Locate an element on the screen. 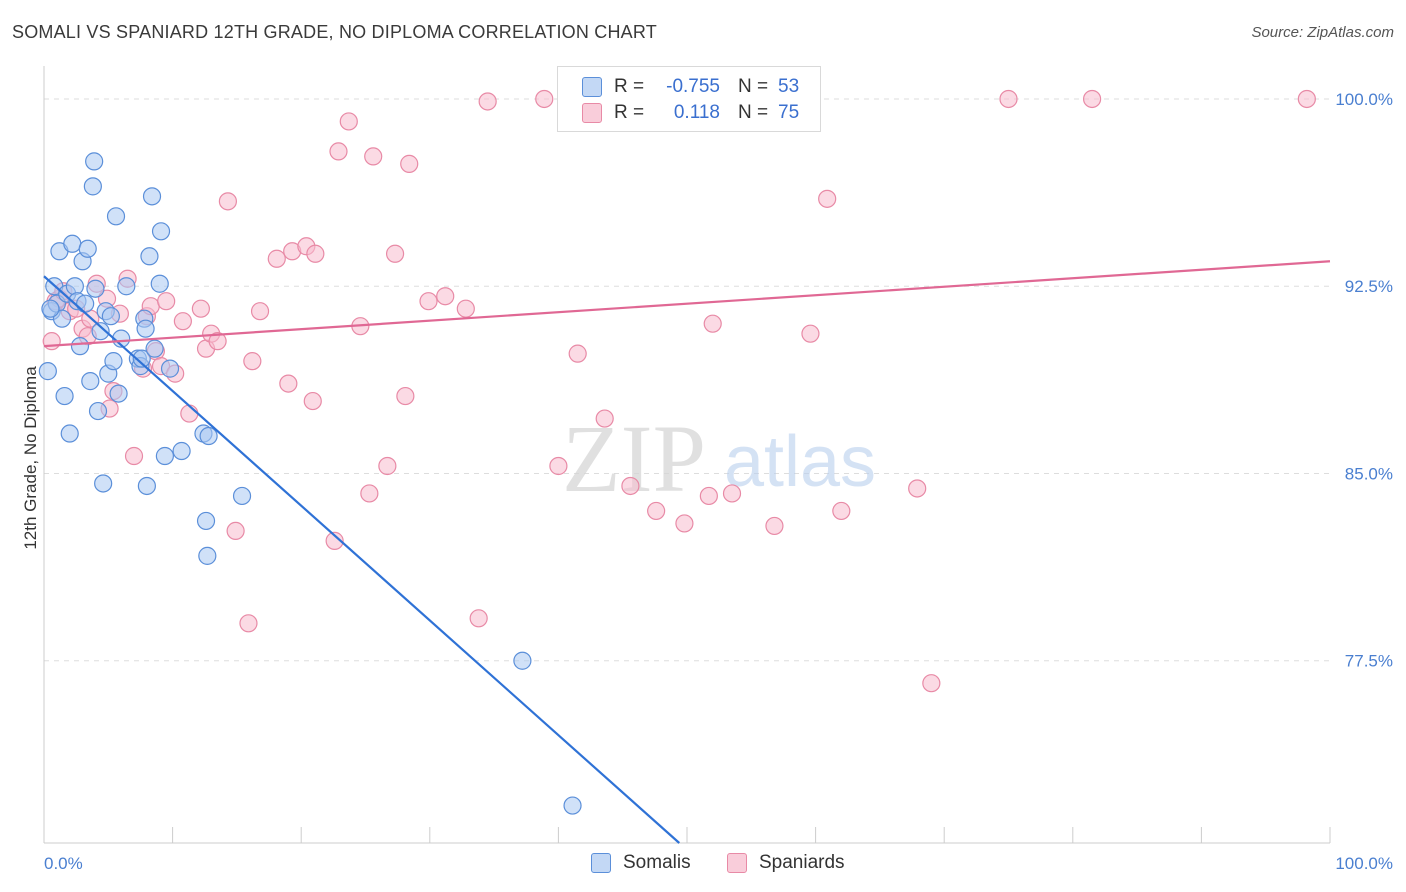 This screenshot has width=1406, height=892. somali-n-label: N = is located at coordinates (753, 86).